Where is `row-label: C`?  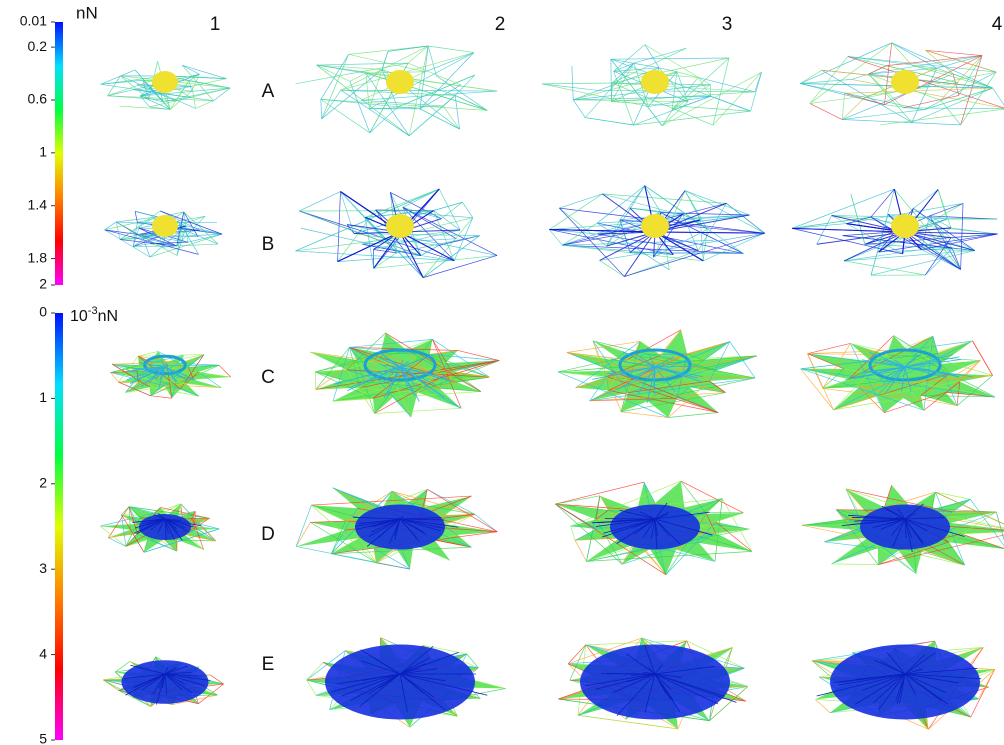 row-label: C is located at coordinates (268, 377).